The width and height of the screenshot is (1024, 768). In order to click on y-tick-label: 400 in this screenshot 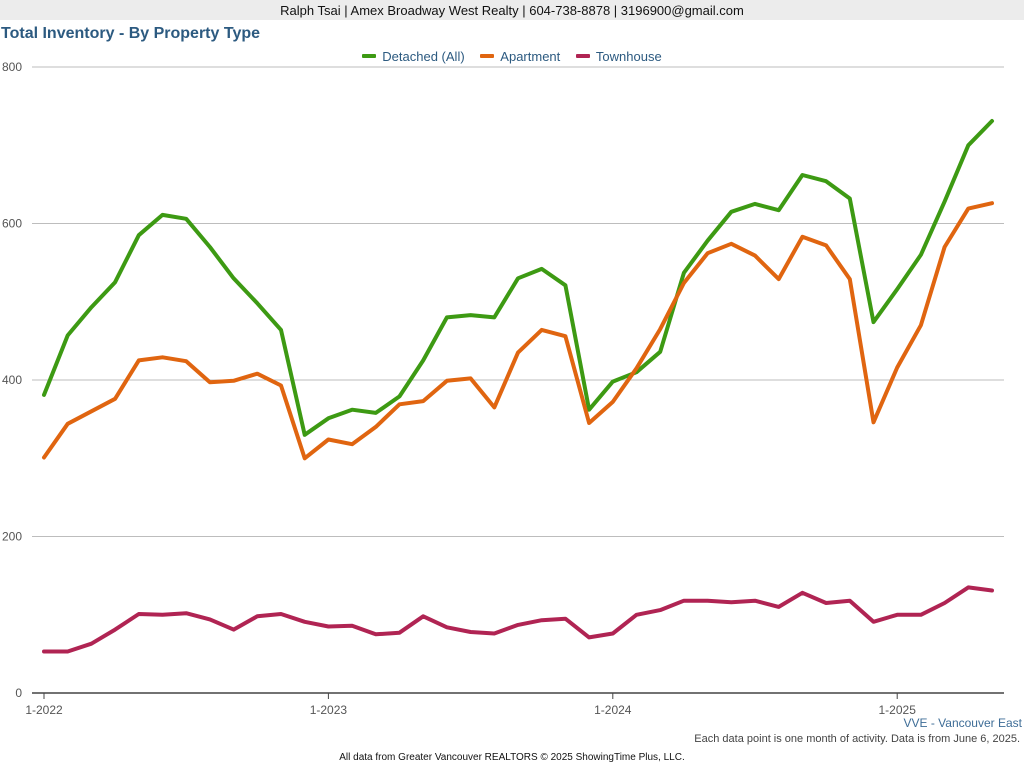, I will do `click(12, 380)`.